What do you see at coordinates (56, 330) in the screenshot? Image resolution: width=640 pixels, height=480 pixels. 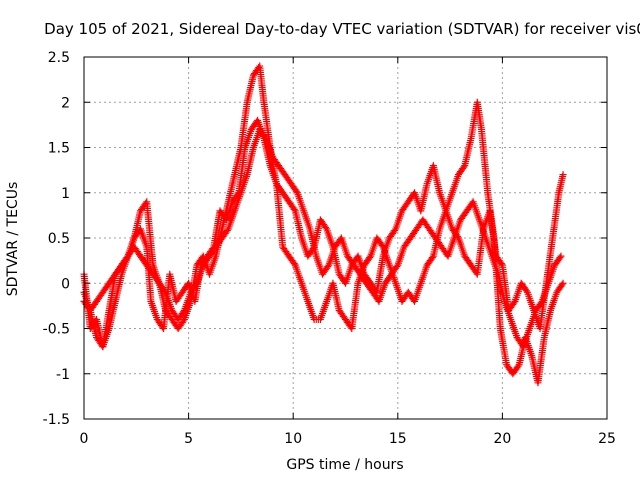 I see `y-tick-label: -0.5` at bounding box center [56, 330].